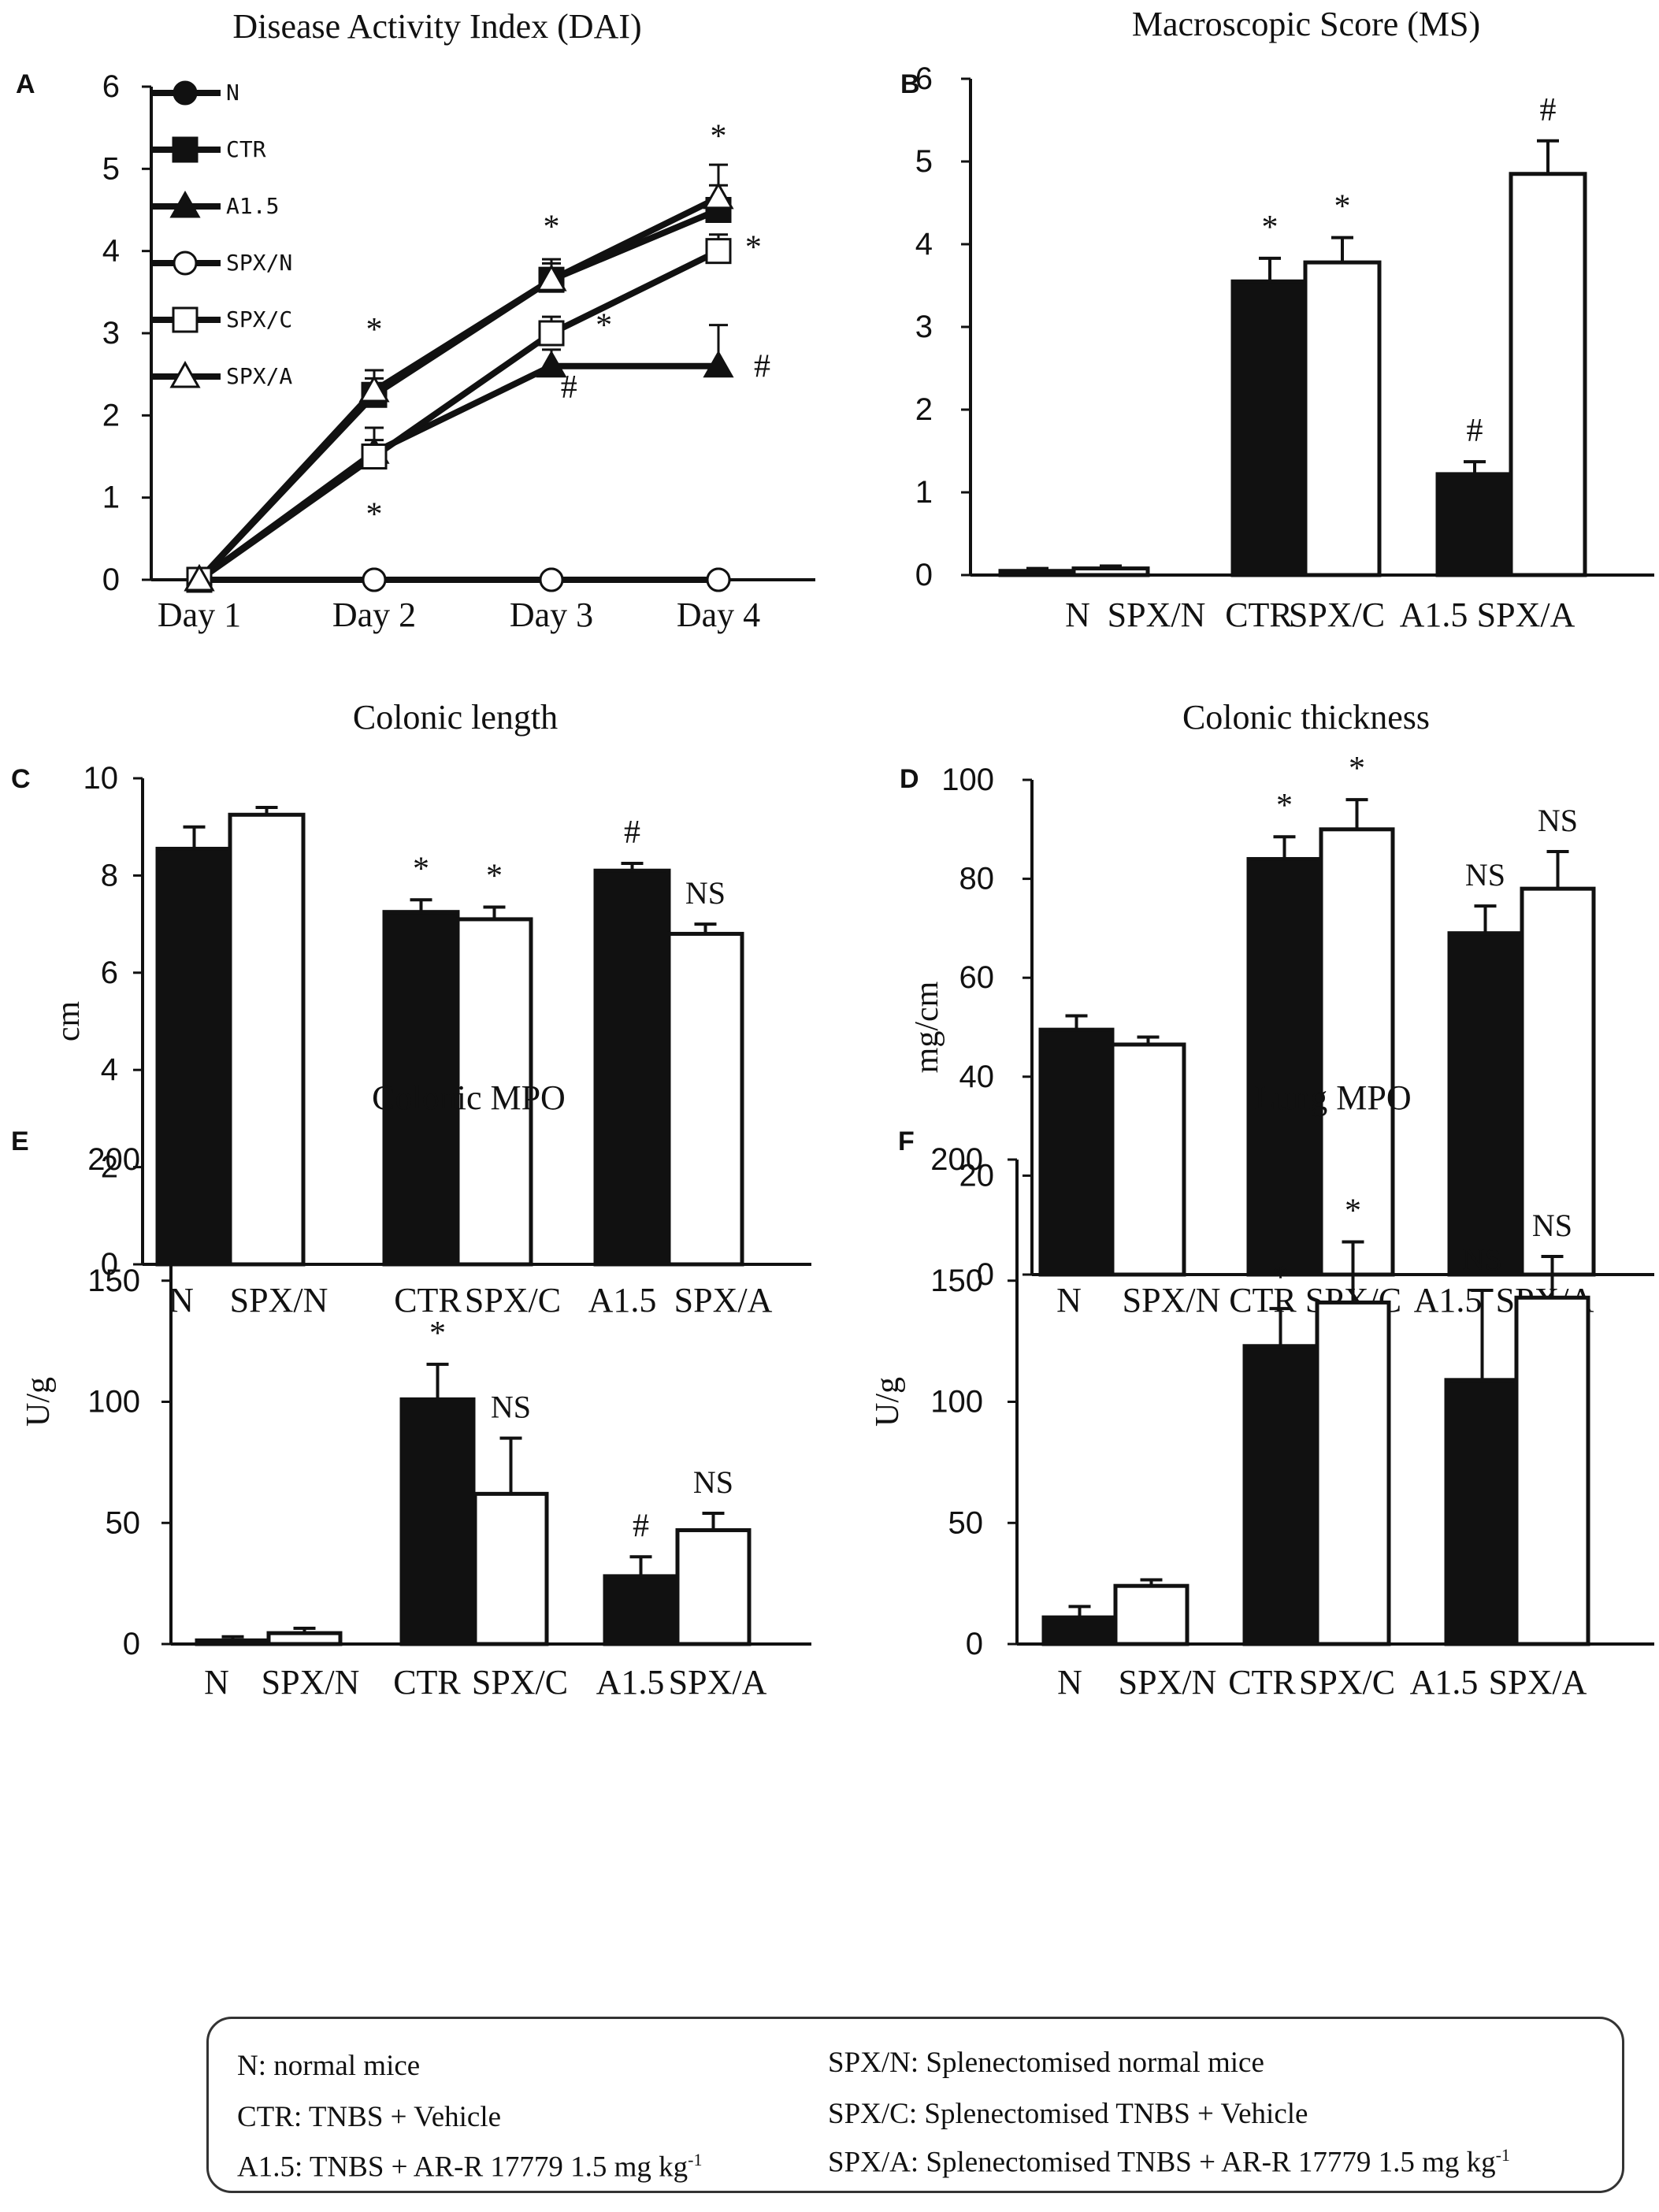  Describe the element at coordinates (551, 333) in the screenshot. I see `point-SPX/C-Day 3` at that location.